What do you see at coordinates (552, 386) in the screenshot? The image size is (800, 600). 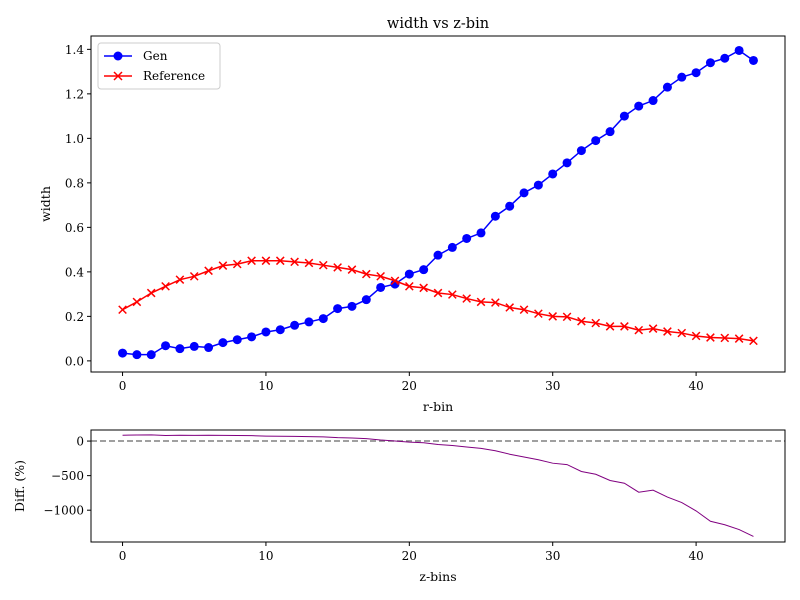 I see `main-x-tick-label: 30` at bounding box center [552, 386].